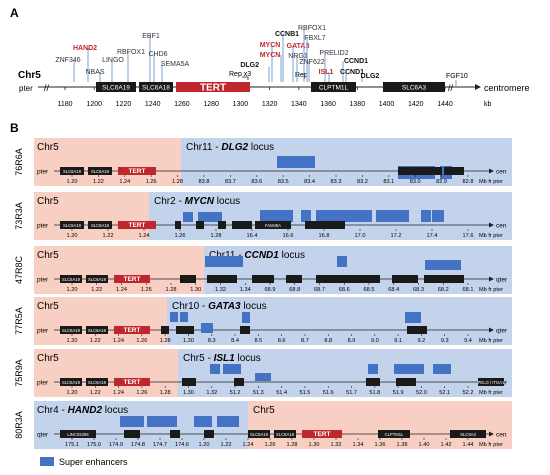 The height and width of the screenshot is (475, 550). What do you see at coordinates (113, 60) in the screenshot?
I see `breakpoint-label: LINGO` at bounding box center [113, 60].